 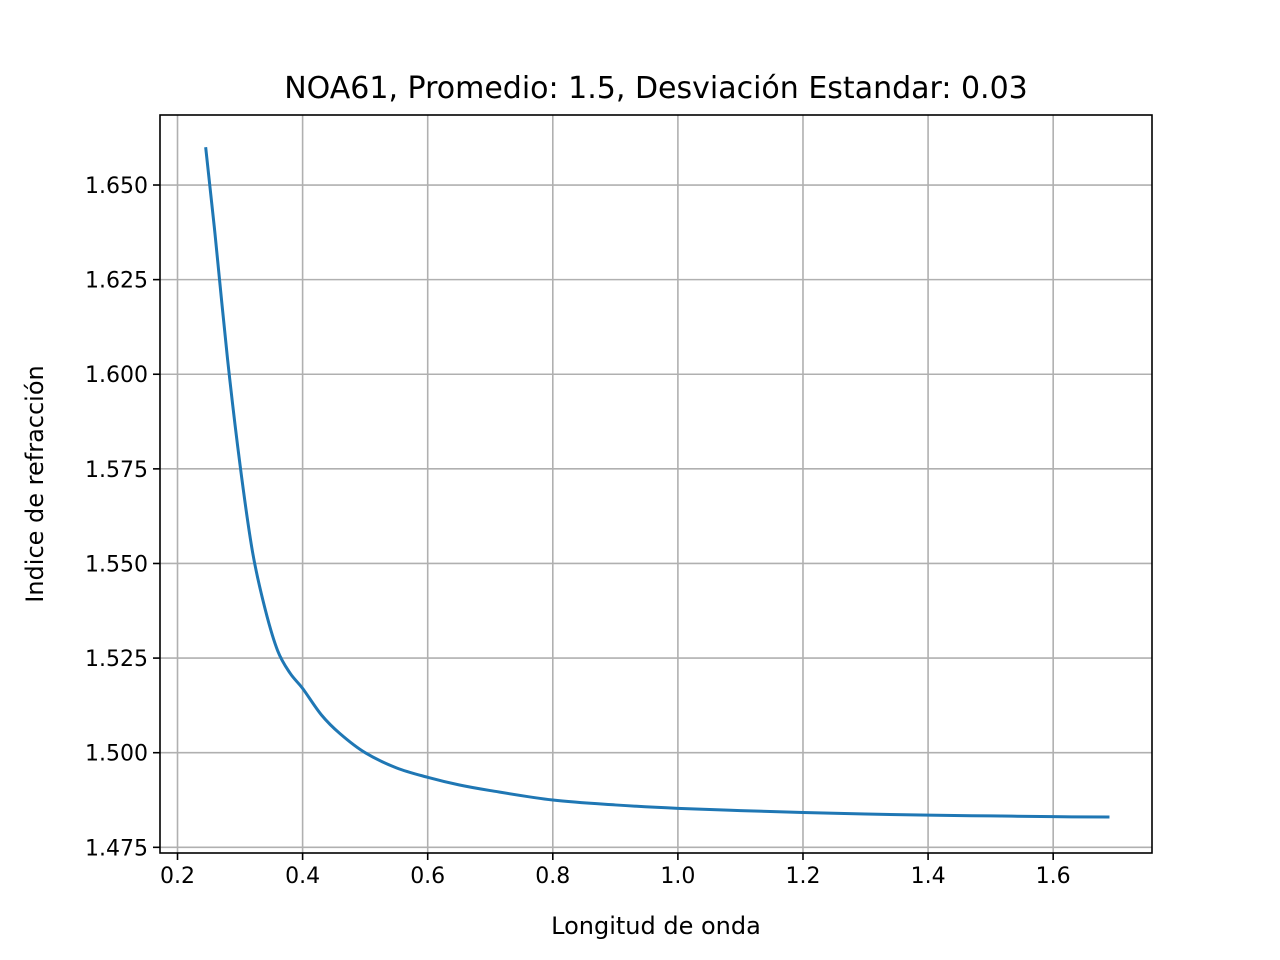 I want to click on y-tick-label: 1.625, so click(x=116, y=281).